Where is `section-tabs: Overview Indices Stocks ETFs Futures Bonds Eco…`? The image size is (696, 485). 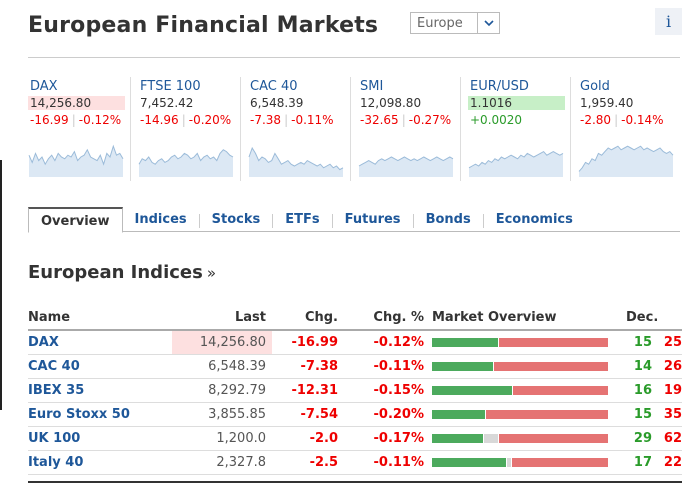
section-tabs: Overview Indices Stocks ETFs Futures Bonds Eco… is located at coordinates (354, 220).